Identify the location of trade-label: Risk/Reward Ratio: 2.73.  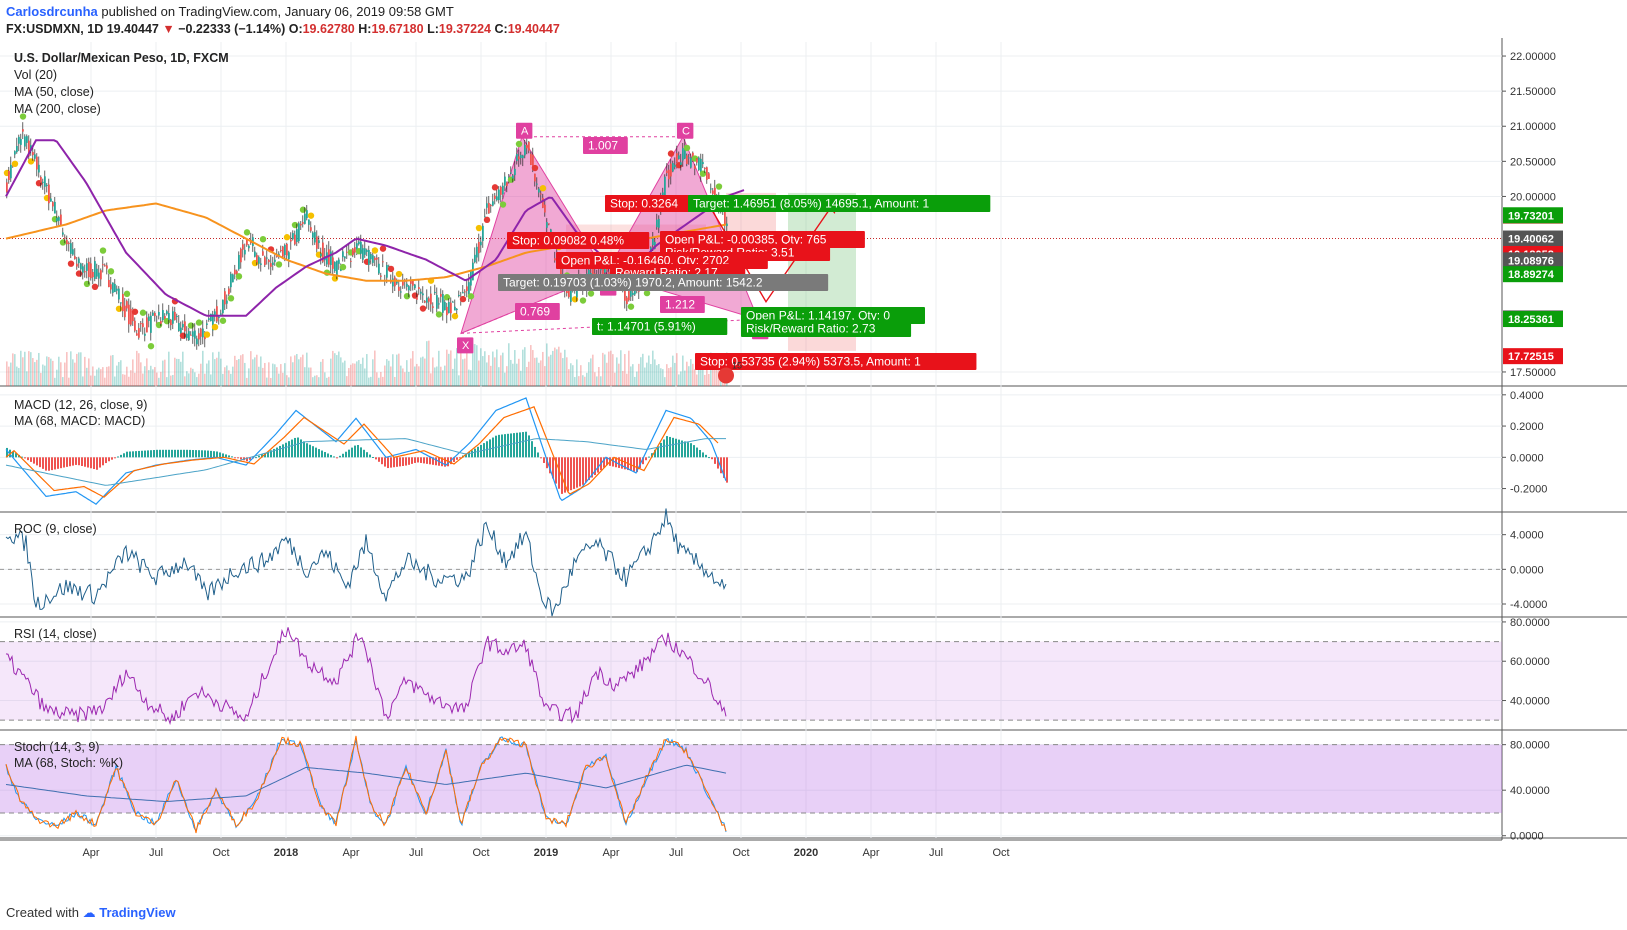
(811, 329).